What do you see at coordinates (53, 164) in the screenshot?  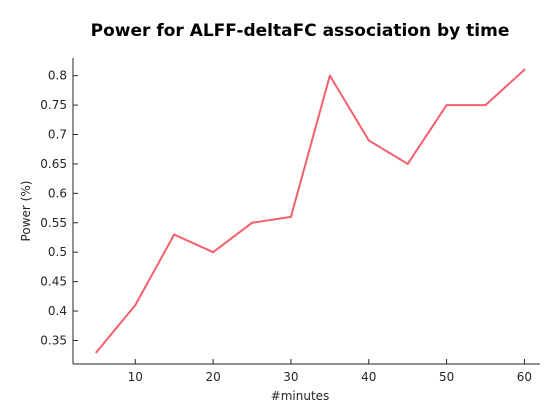 I see `y-tick-label: 0.65` at bounding box center [53, 164].